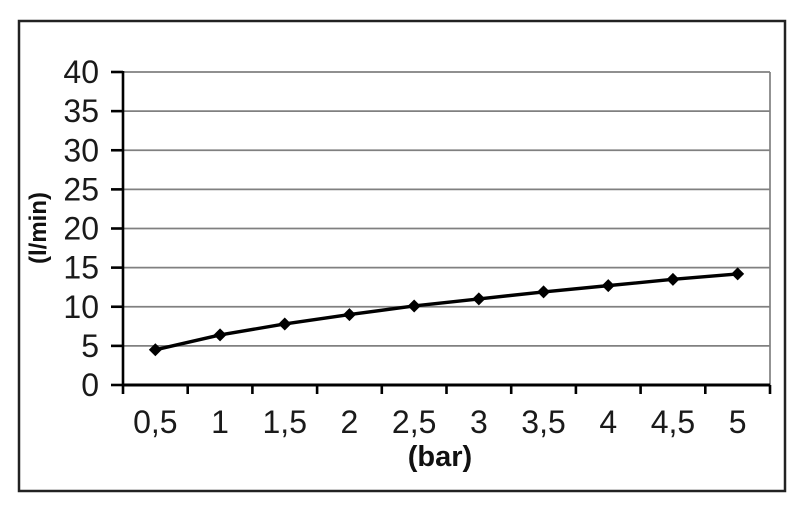  What do you see at coordinates (220, 422) in the screenshot?
I see `x-tick-label: 1` at bounding box center [220, 422].